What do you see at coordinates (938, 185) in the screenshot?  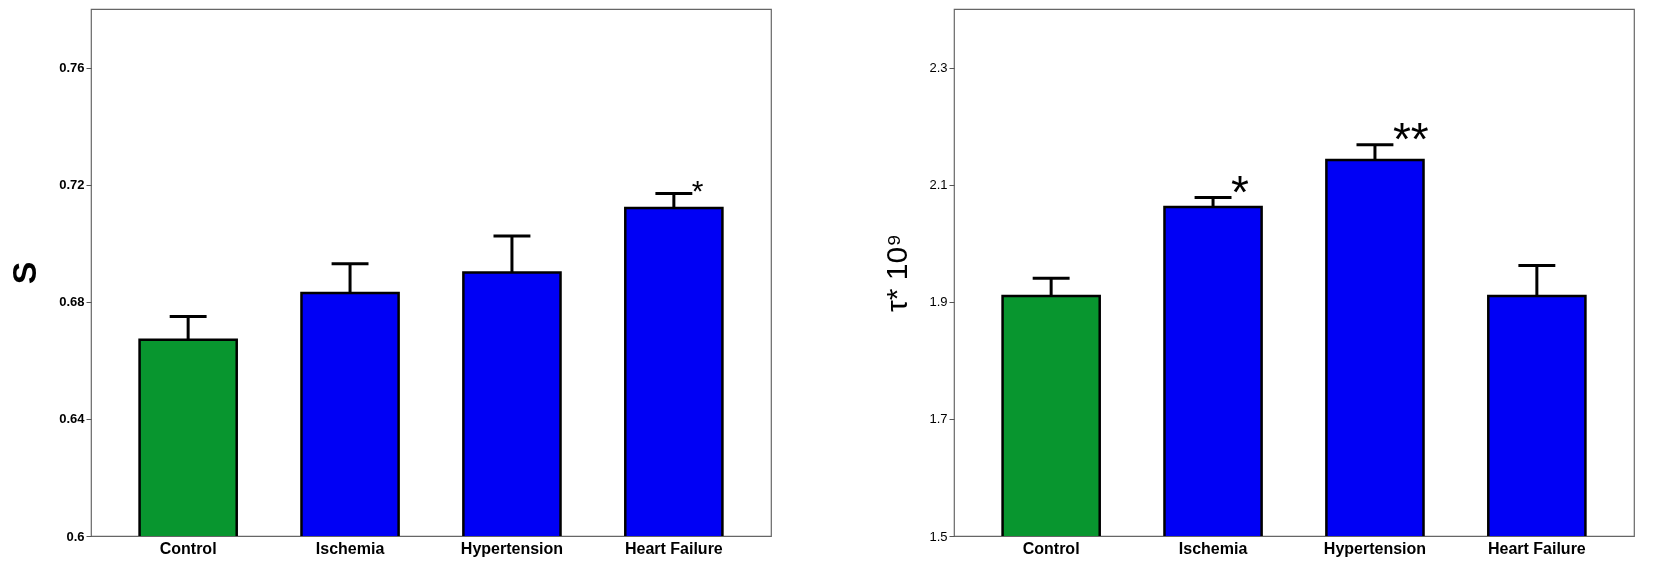 I see `y-tick-label: 2.1` at bounding box center [938, 185].